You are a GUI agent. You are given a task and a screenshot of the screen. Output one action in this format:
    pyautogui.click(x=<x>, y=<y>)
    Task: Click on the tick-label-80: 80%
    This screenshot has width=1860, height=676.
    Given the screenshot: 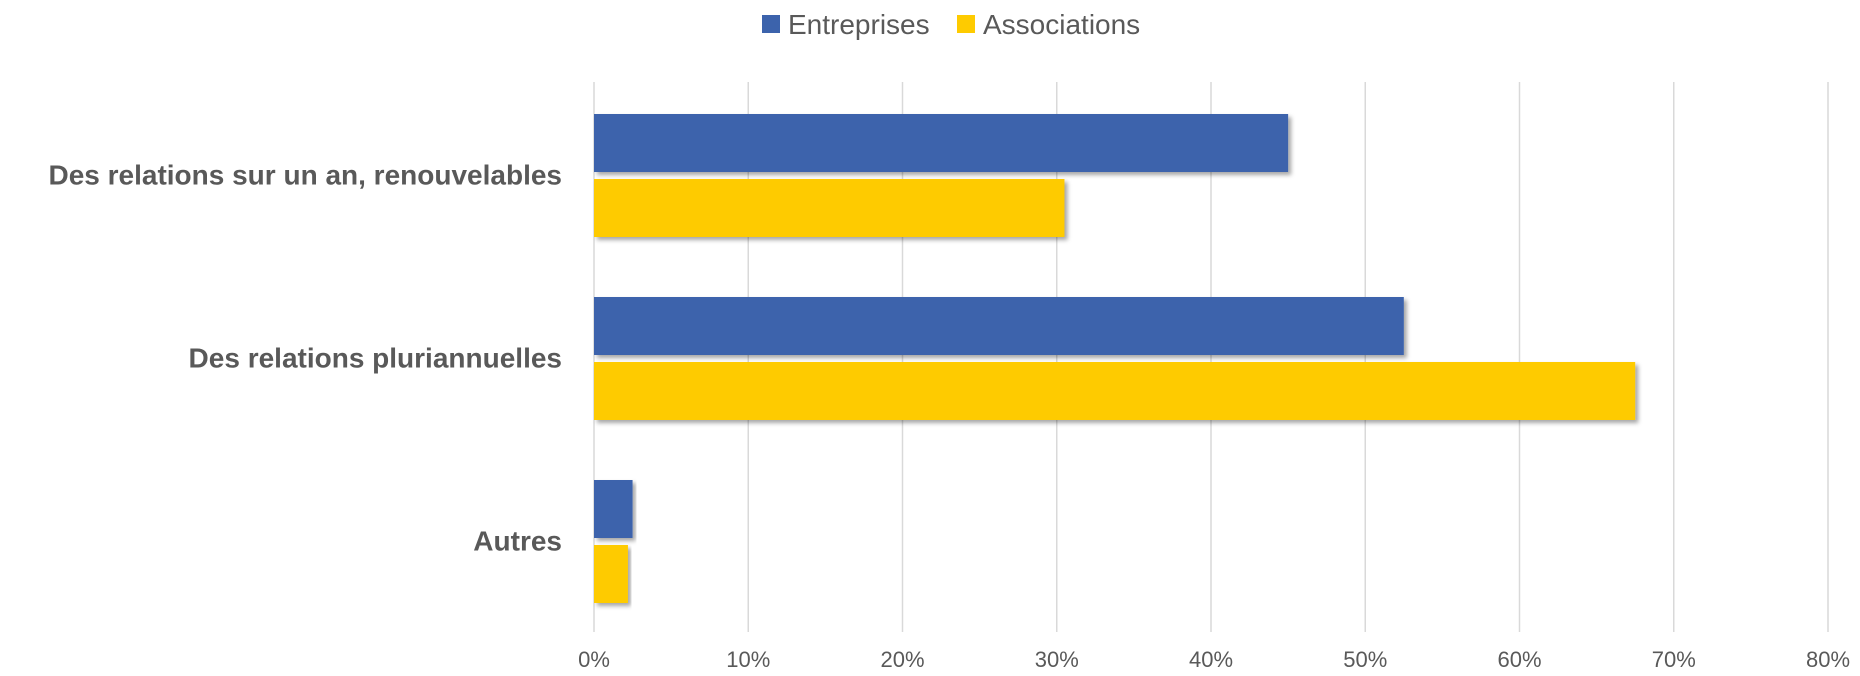 What is the action you would take?
    pyautogui.click(x=1828, y=659)
    